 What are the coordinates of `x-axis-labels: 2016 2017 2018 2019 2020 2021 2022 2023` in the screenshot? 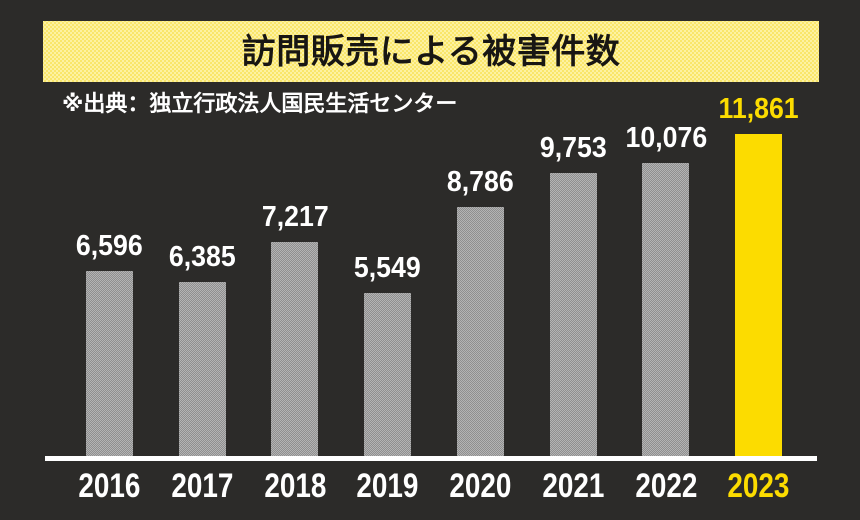 It's located at (434, 486).